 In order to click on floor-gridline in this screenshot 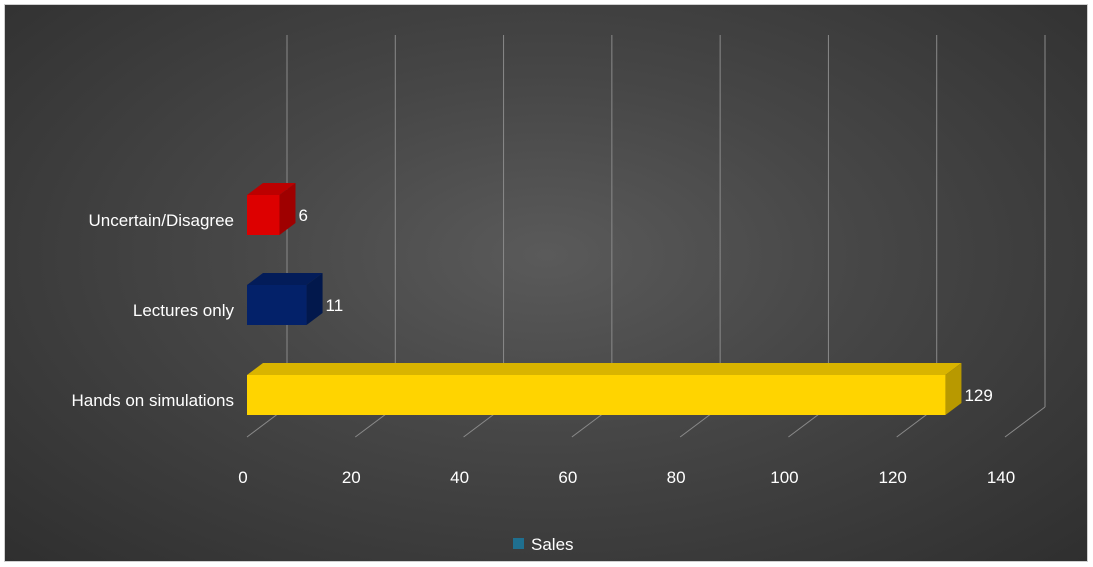, I will do `click(1025, 422)`.